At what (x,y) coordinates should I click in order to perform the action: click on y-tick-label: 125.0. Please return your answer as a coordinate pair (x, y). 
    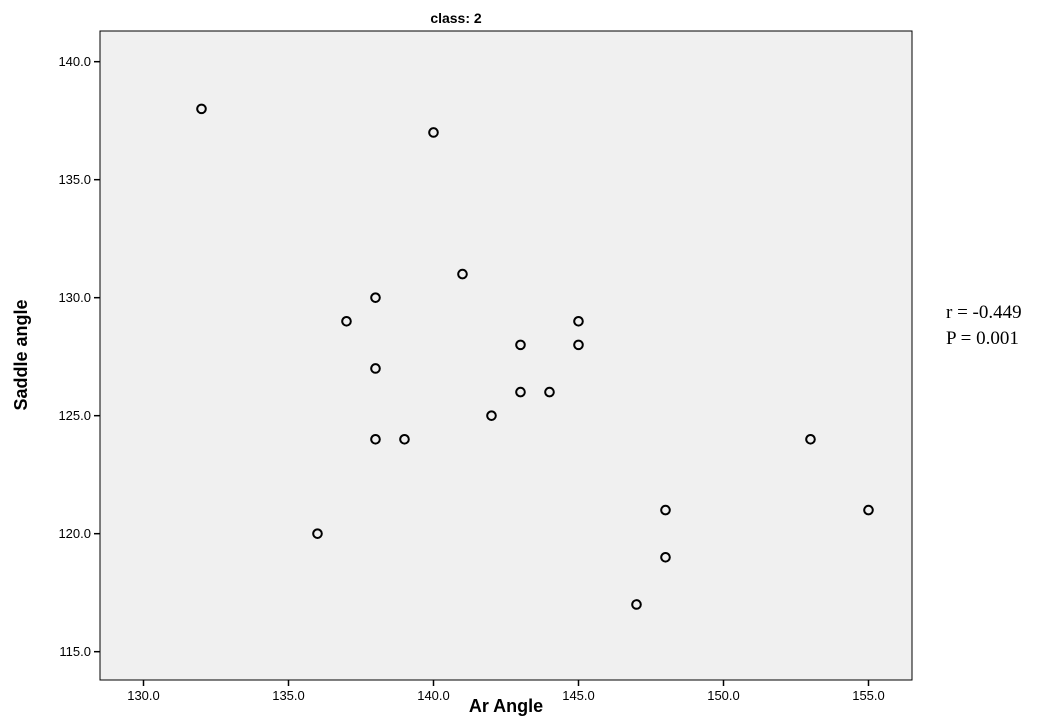
    Looking at the image, I should click on (74, 415).